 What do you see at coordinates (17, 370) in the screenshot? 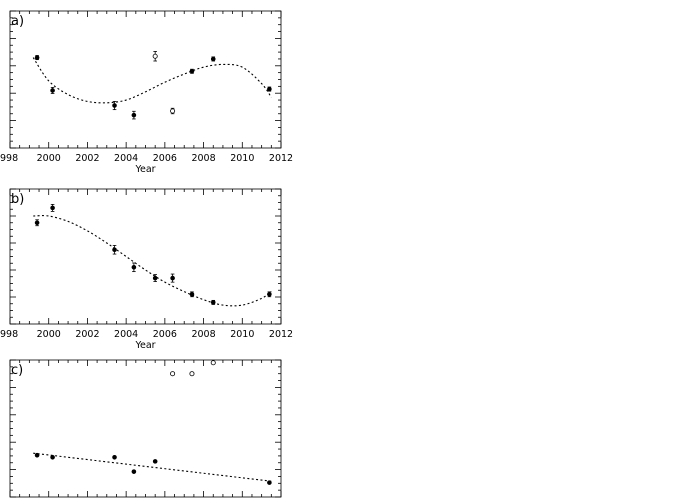
I see `panel-label: c)` at bounding box center [17, 370].